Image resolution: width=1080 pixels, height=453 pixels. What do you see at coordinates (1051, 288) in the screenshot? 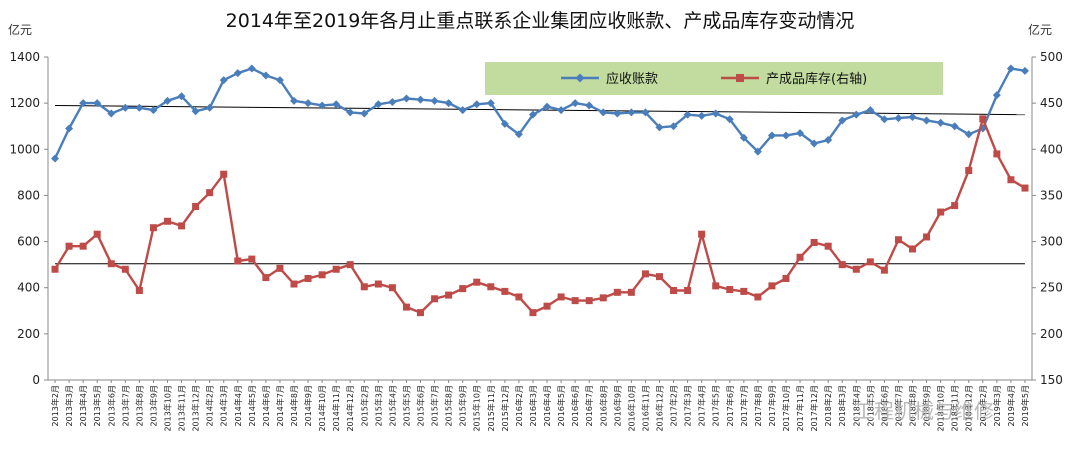
I see `right-tick-label: 250` at bounding box center [1051, 288].